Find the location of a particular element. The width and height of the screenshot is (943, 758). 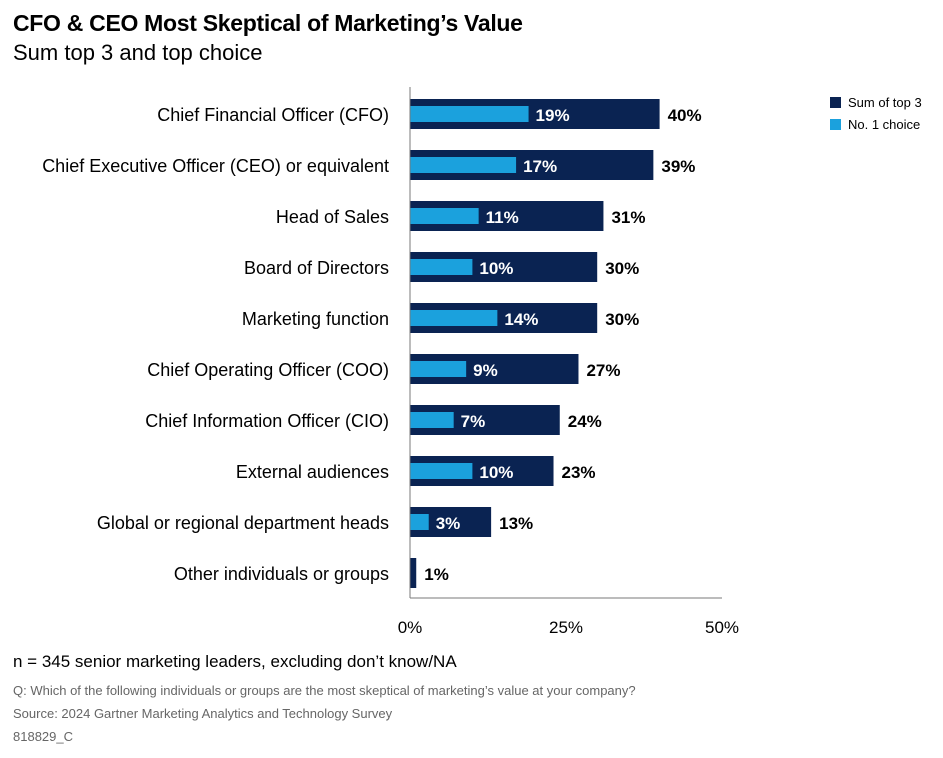

chart-subtitle: Sum top 3 and top choice is located at coordinates (138, 52).